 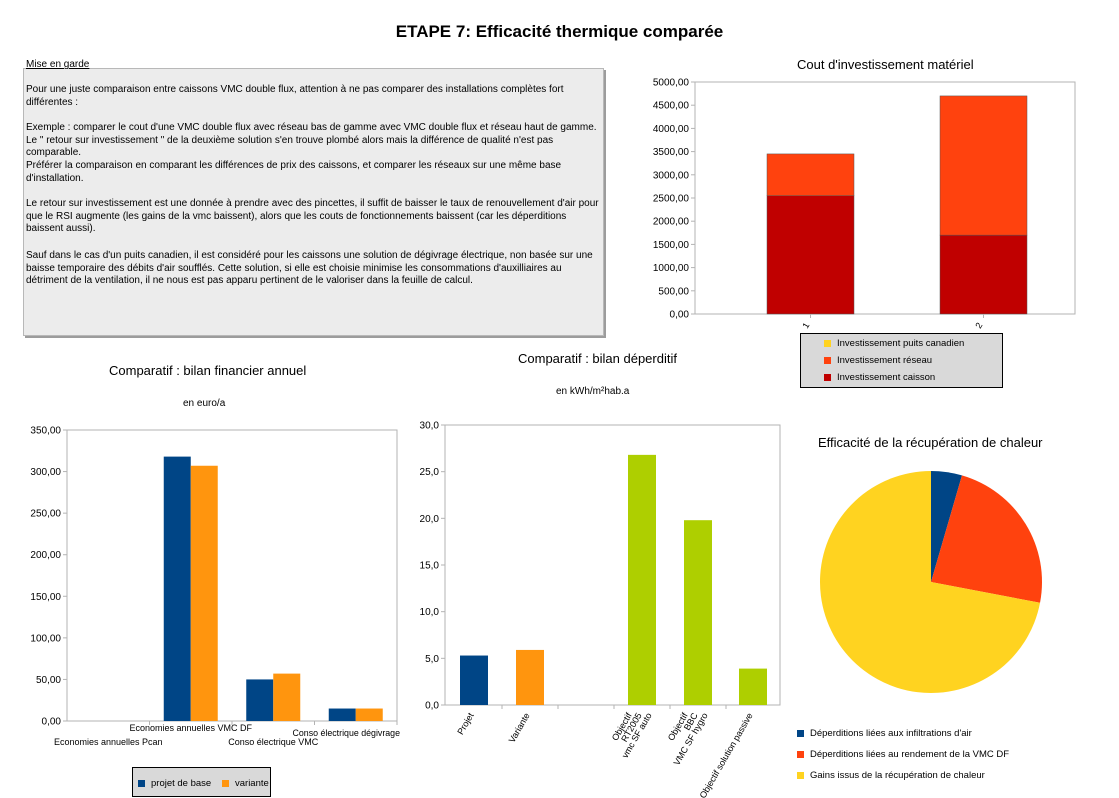 I want to click on financial-x-tick-label: Economies annuelles VMC DF, so click(x=190, y=728).